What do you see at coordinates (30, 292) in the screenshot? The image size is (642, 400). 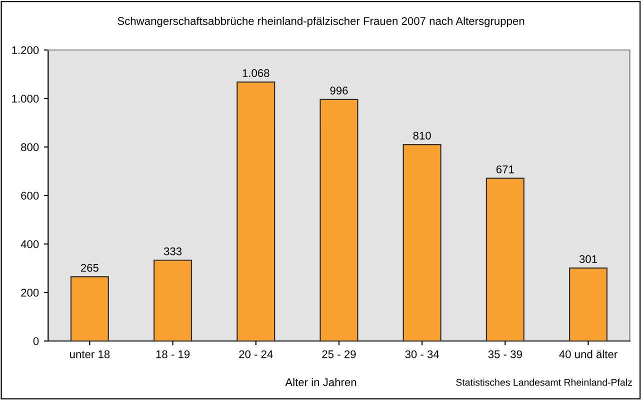 I see `y-tick-label: 200` at bounding box center [30, 292].